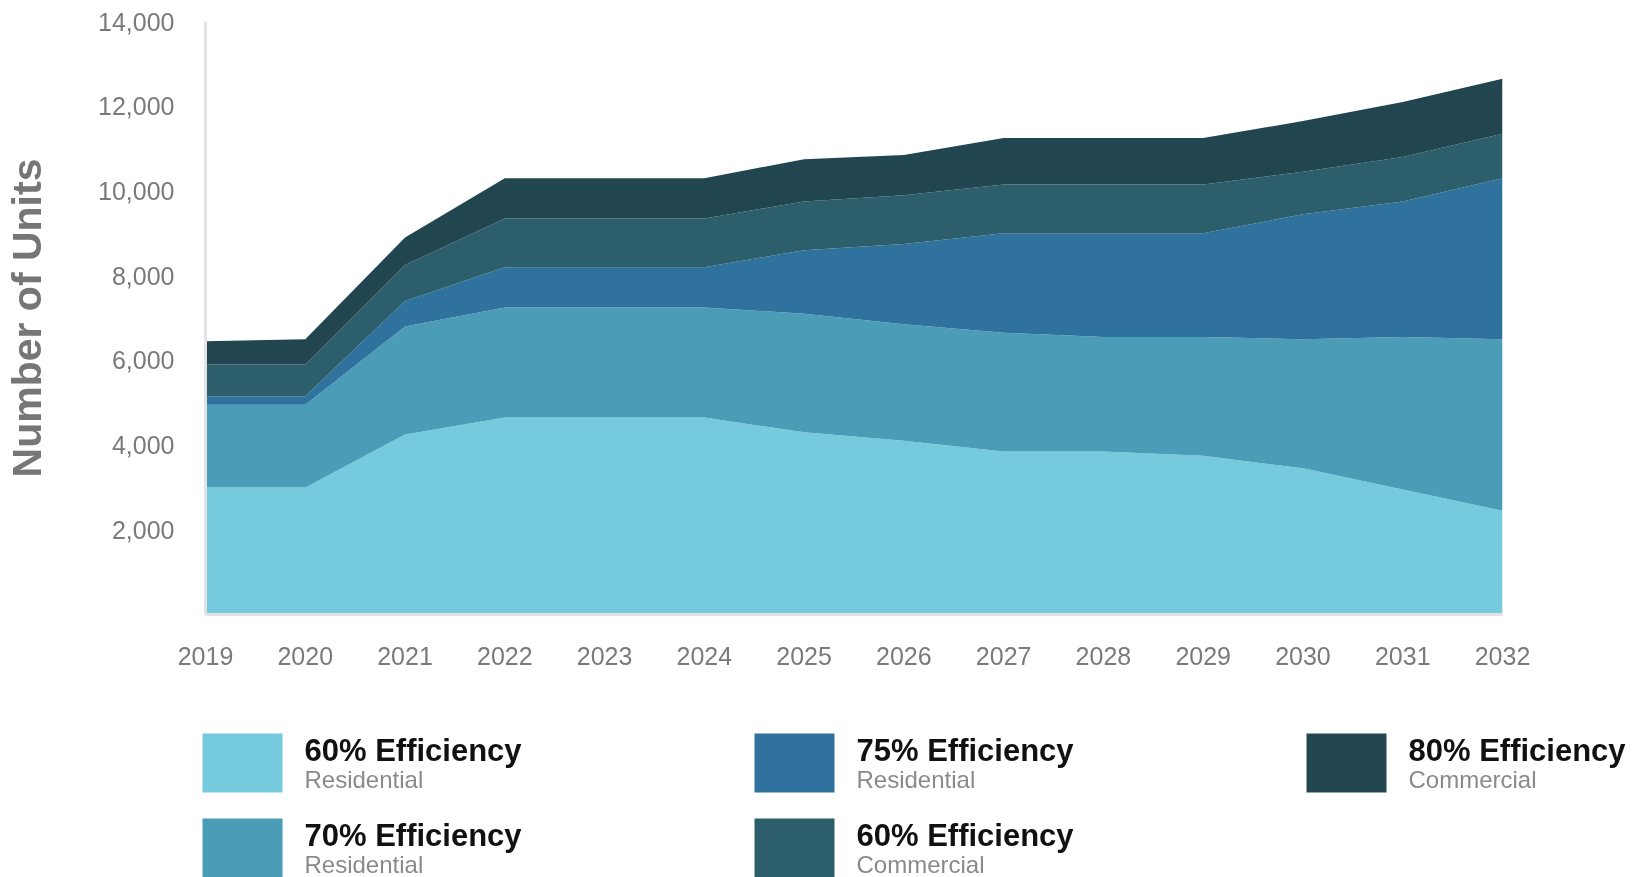 The height and width of the screenshot is (877, 1650). Describe the element at coordinates (136, 190) in the screenshot. I see `y-tick-label: 10,000` at that location.